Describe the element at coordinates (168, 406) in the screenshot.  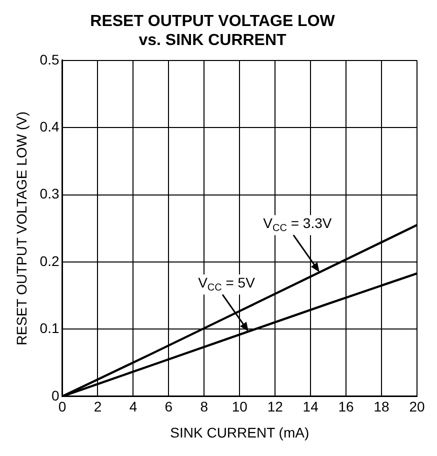
I see `x-tick-label: 6` at that location.